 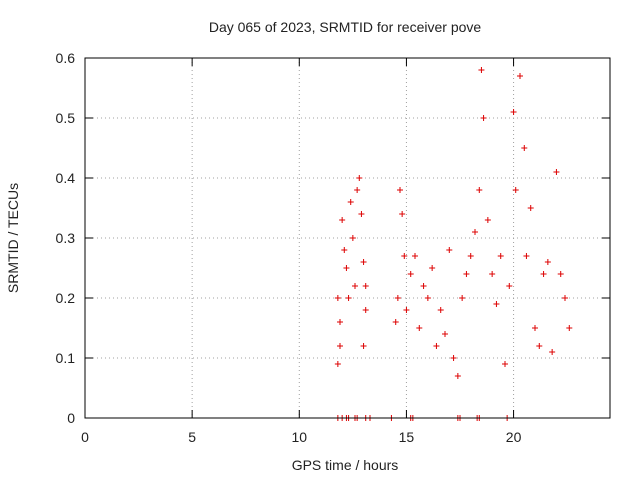 I want to click on x-tick-label: 10, so click(x=299, y=437).